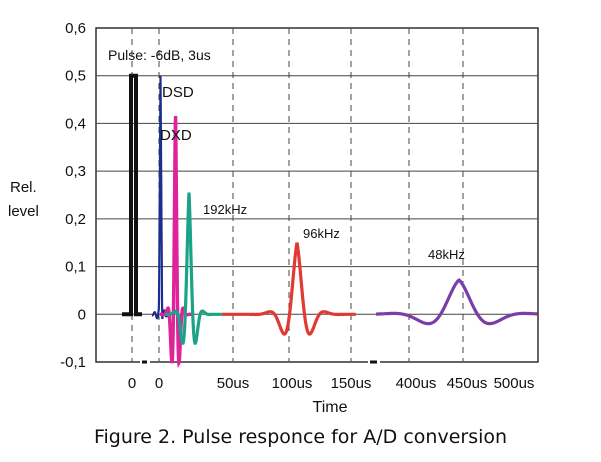 Image resolution: width=601 pixels, height=462 pixels. What do you see at coordinates (75, 219) in the screenshot?
I see `y-tick-label: 0,2` at bounding box center [75, 219].